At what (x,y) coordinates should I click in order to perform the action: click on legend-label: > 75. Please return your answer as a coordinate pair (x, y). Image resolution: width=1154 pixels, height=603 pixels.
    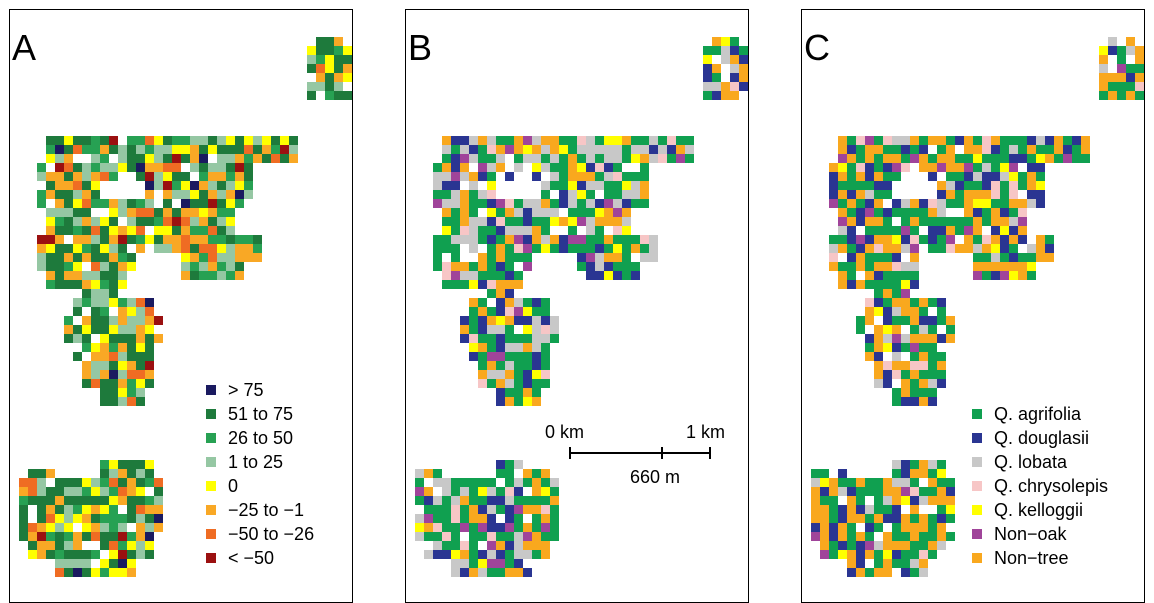
    Looking at the image, I should click on (246, 390).